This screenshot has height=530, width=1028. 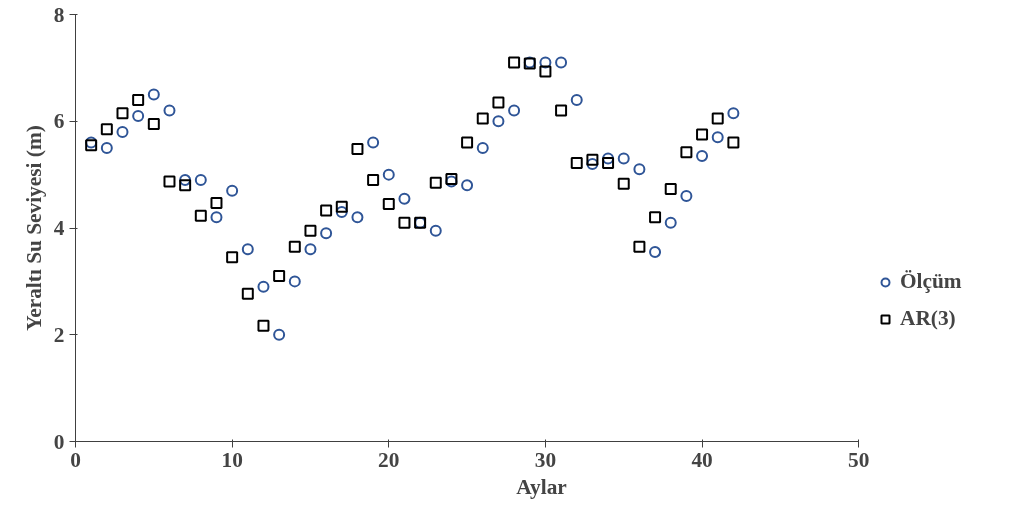 What do you see at coordinates (859, 459) in the screenshot?
I see `x-tick-label: 50` at bounding box center [859, 459].